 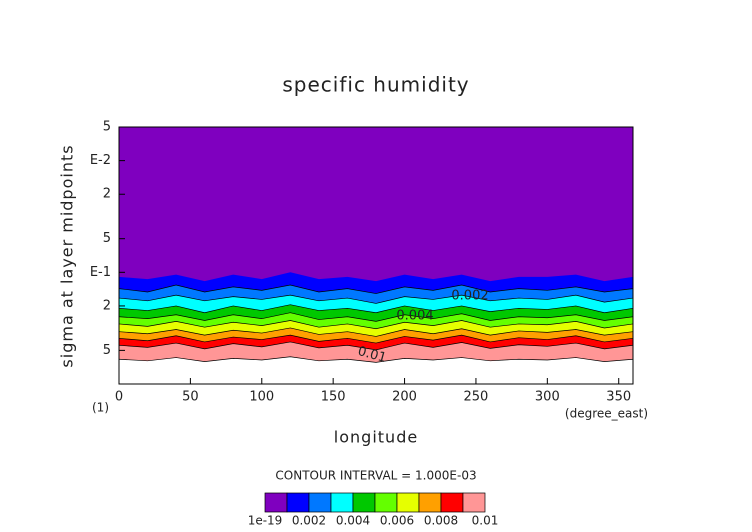 What do you see at coordinates (119, 397) in the screenshot?
I see `x-tick-label: 0` at bounding box center [119, 397].